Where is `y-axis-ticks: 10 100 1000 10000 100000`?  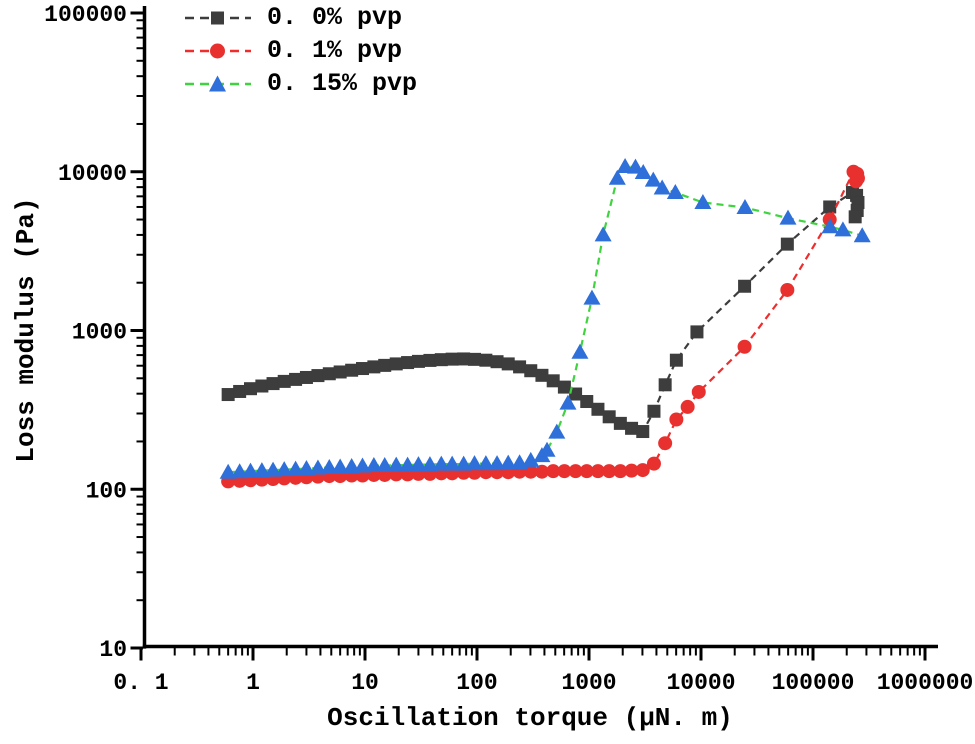 y-axis-ticks: 10 100 1000 10000 100000 is located at coordinates (93, 332).